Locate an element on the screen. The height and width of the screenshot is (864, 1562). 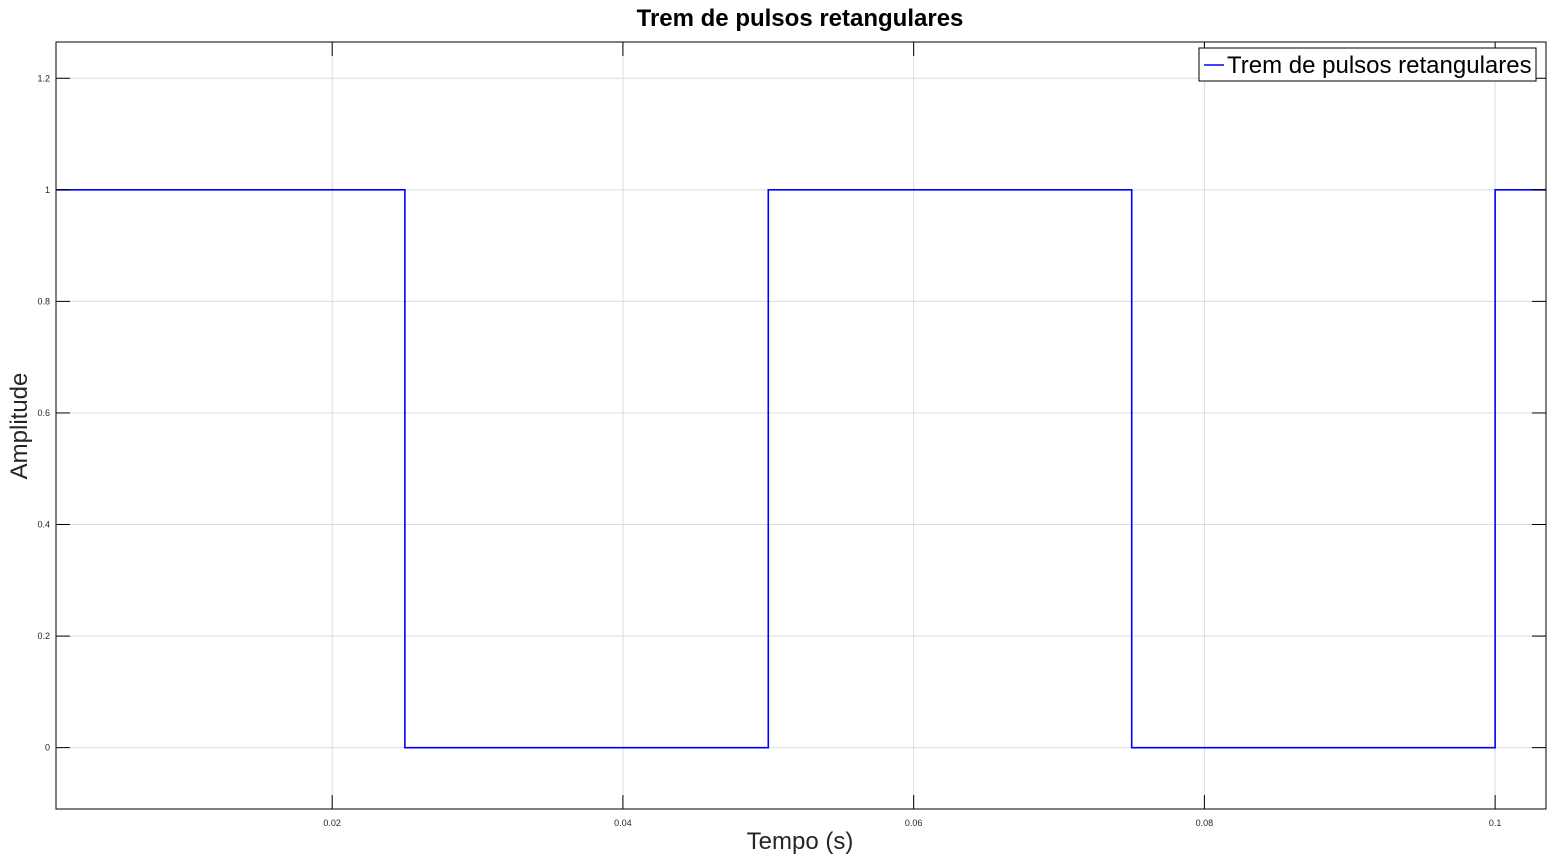
x-tick-label: 0.08 is located at coordinates (1205, 823).